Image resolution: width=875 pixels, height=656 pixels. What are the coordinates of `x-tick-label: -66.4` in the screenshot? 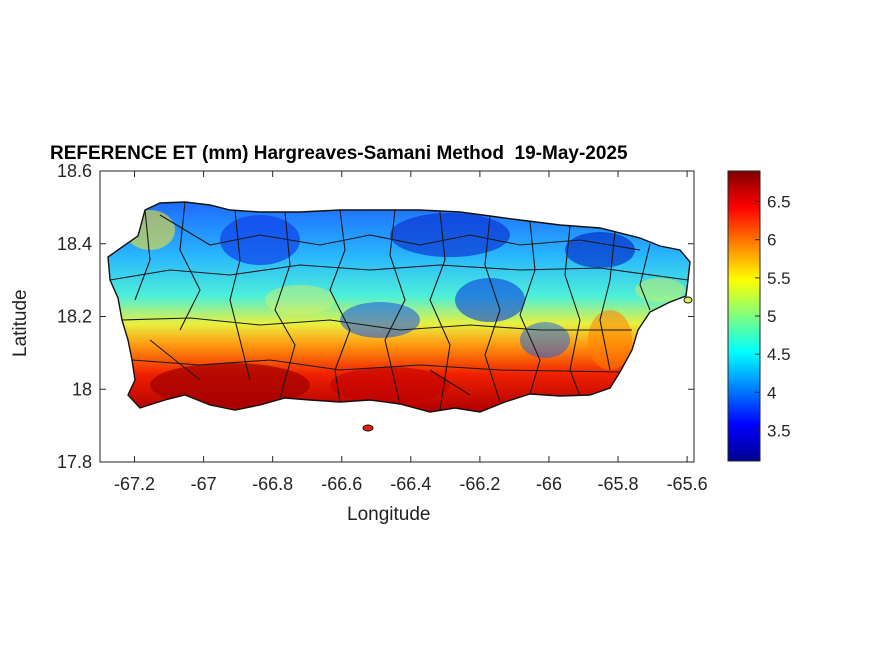 It's located at (410, 484).